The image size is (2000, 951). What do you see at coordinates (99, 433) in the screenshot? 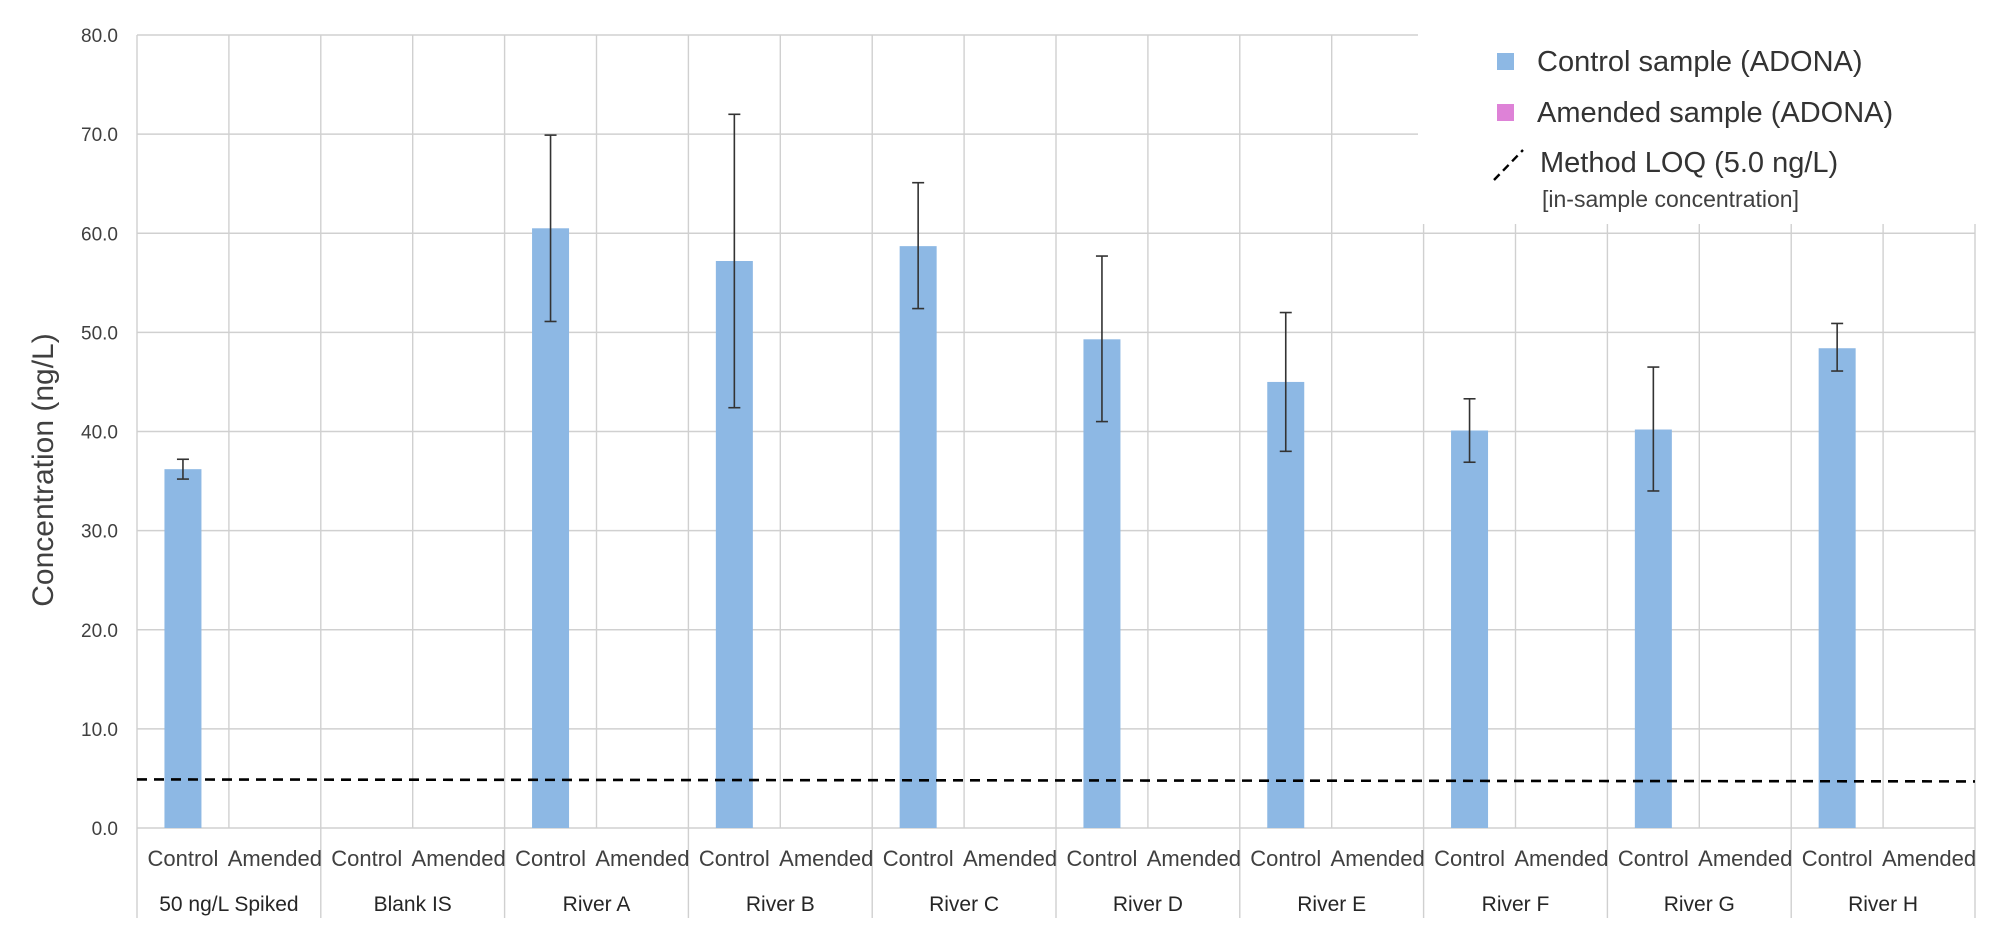
I see `y-tick-label: 40.0` at bounding box center [99, 433].